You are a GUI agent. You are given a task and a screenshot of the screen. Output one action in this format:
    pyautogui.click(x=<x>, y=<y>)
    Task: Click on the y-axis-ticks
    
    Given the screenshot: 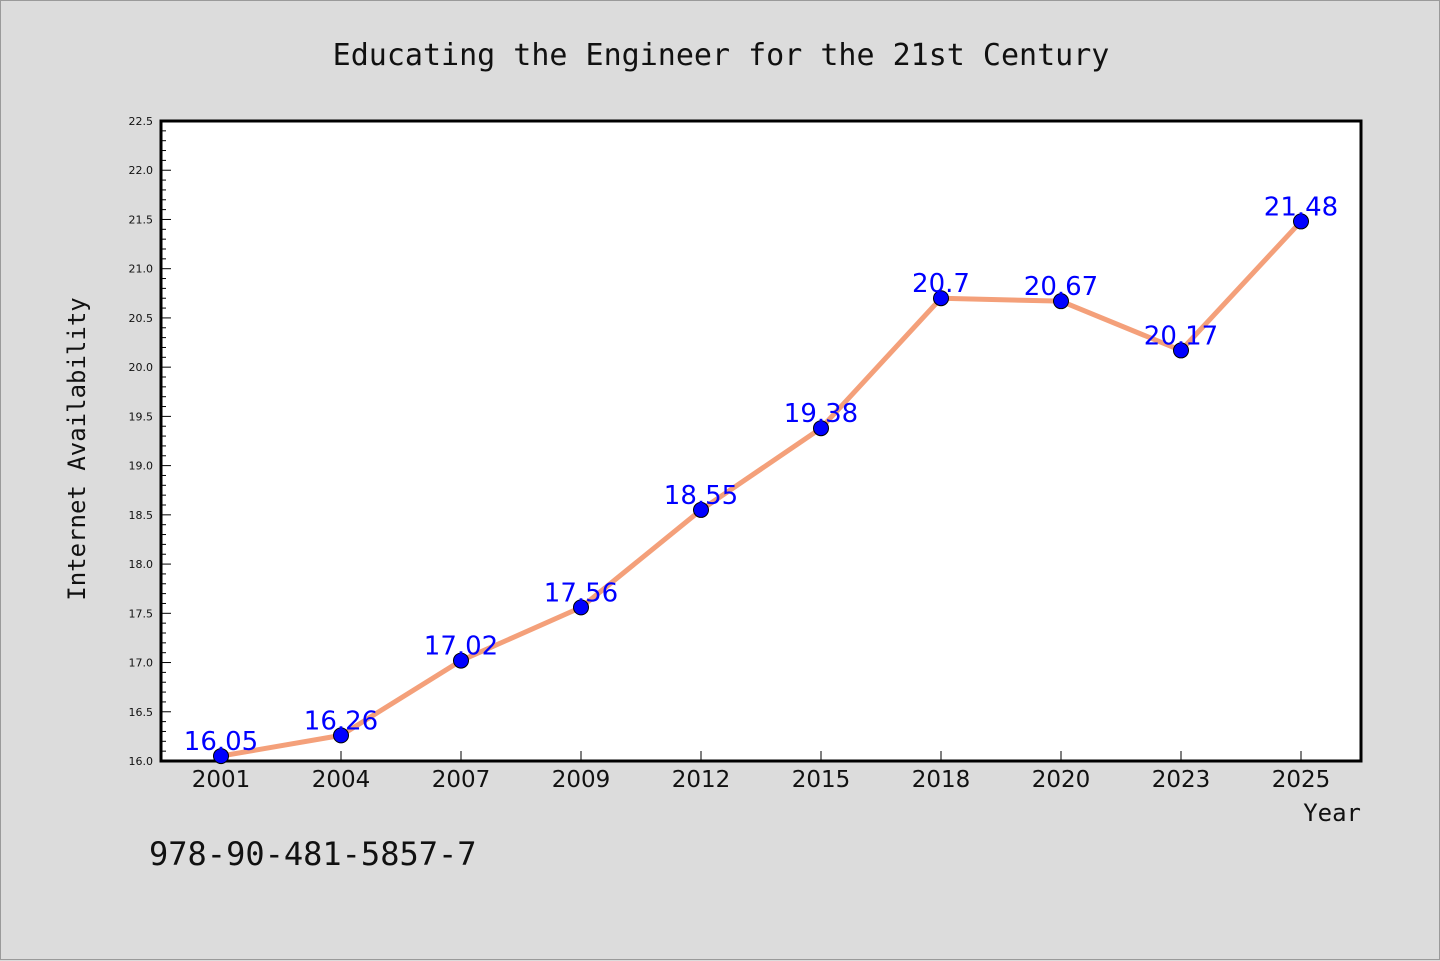 What is the action you would take?
    pyautogui.click(x=166, y=441)
    